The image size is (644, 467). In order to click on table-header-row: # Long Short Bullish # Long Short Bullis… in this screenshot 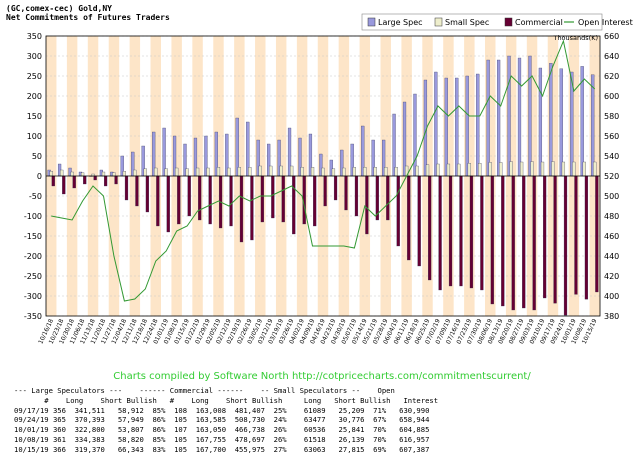, I will do `click(226, 400)`.